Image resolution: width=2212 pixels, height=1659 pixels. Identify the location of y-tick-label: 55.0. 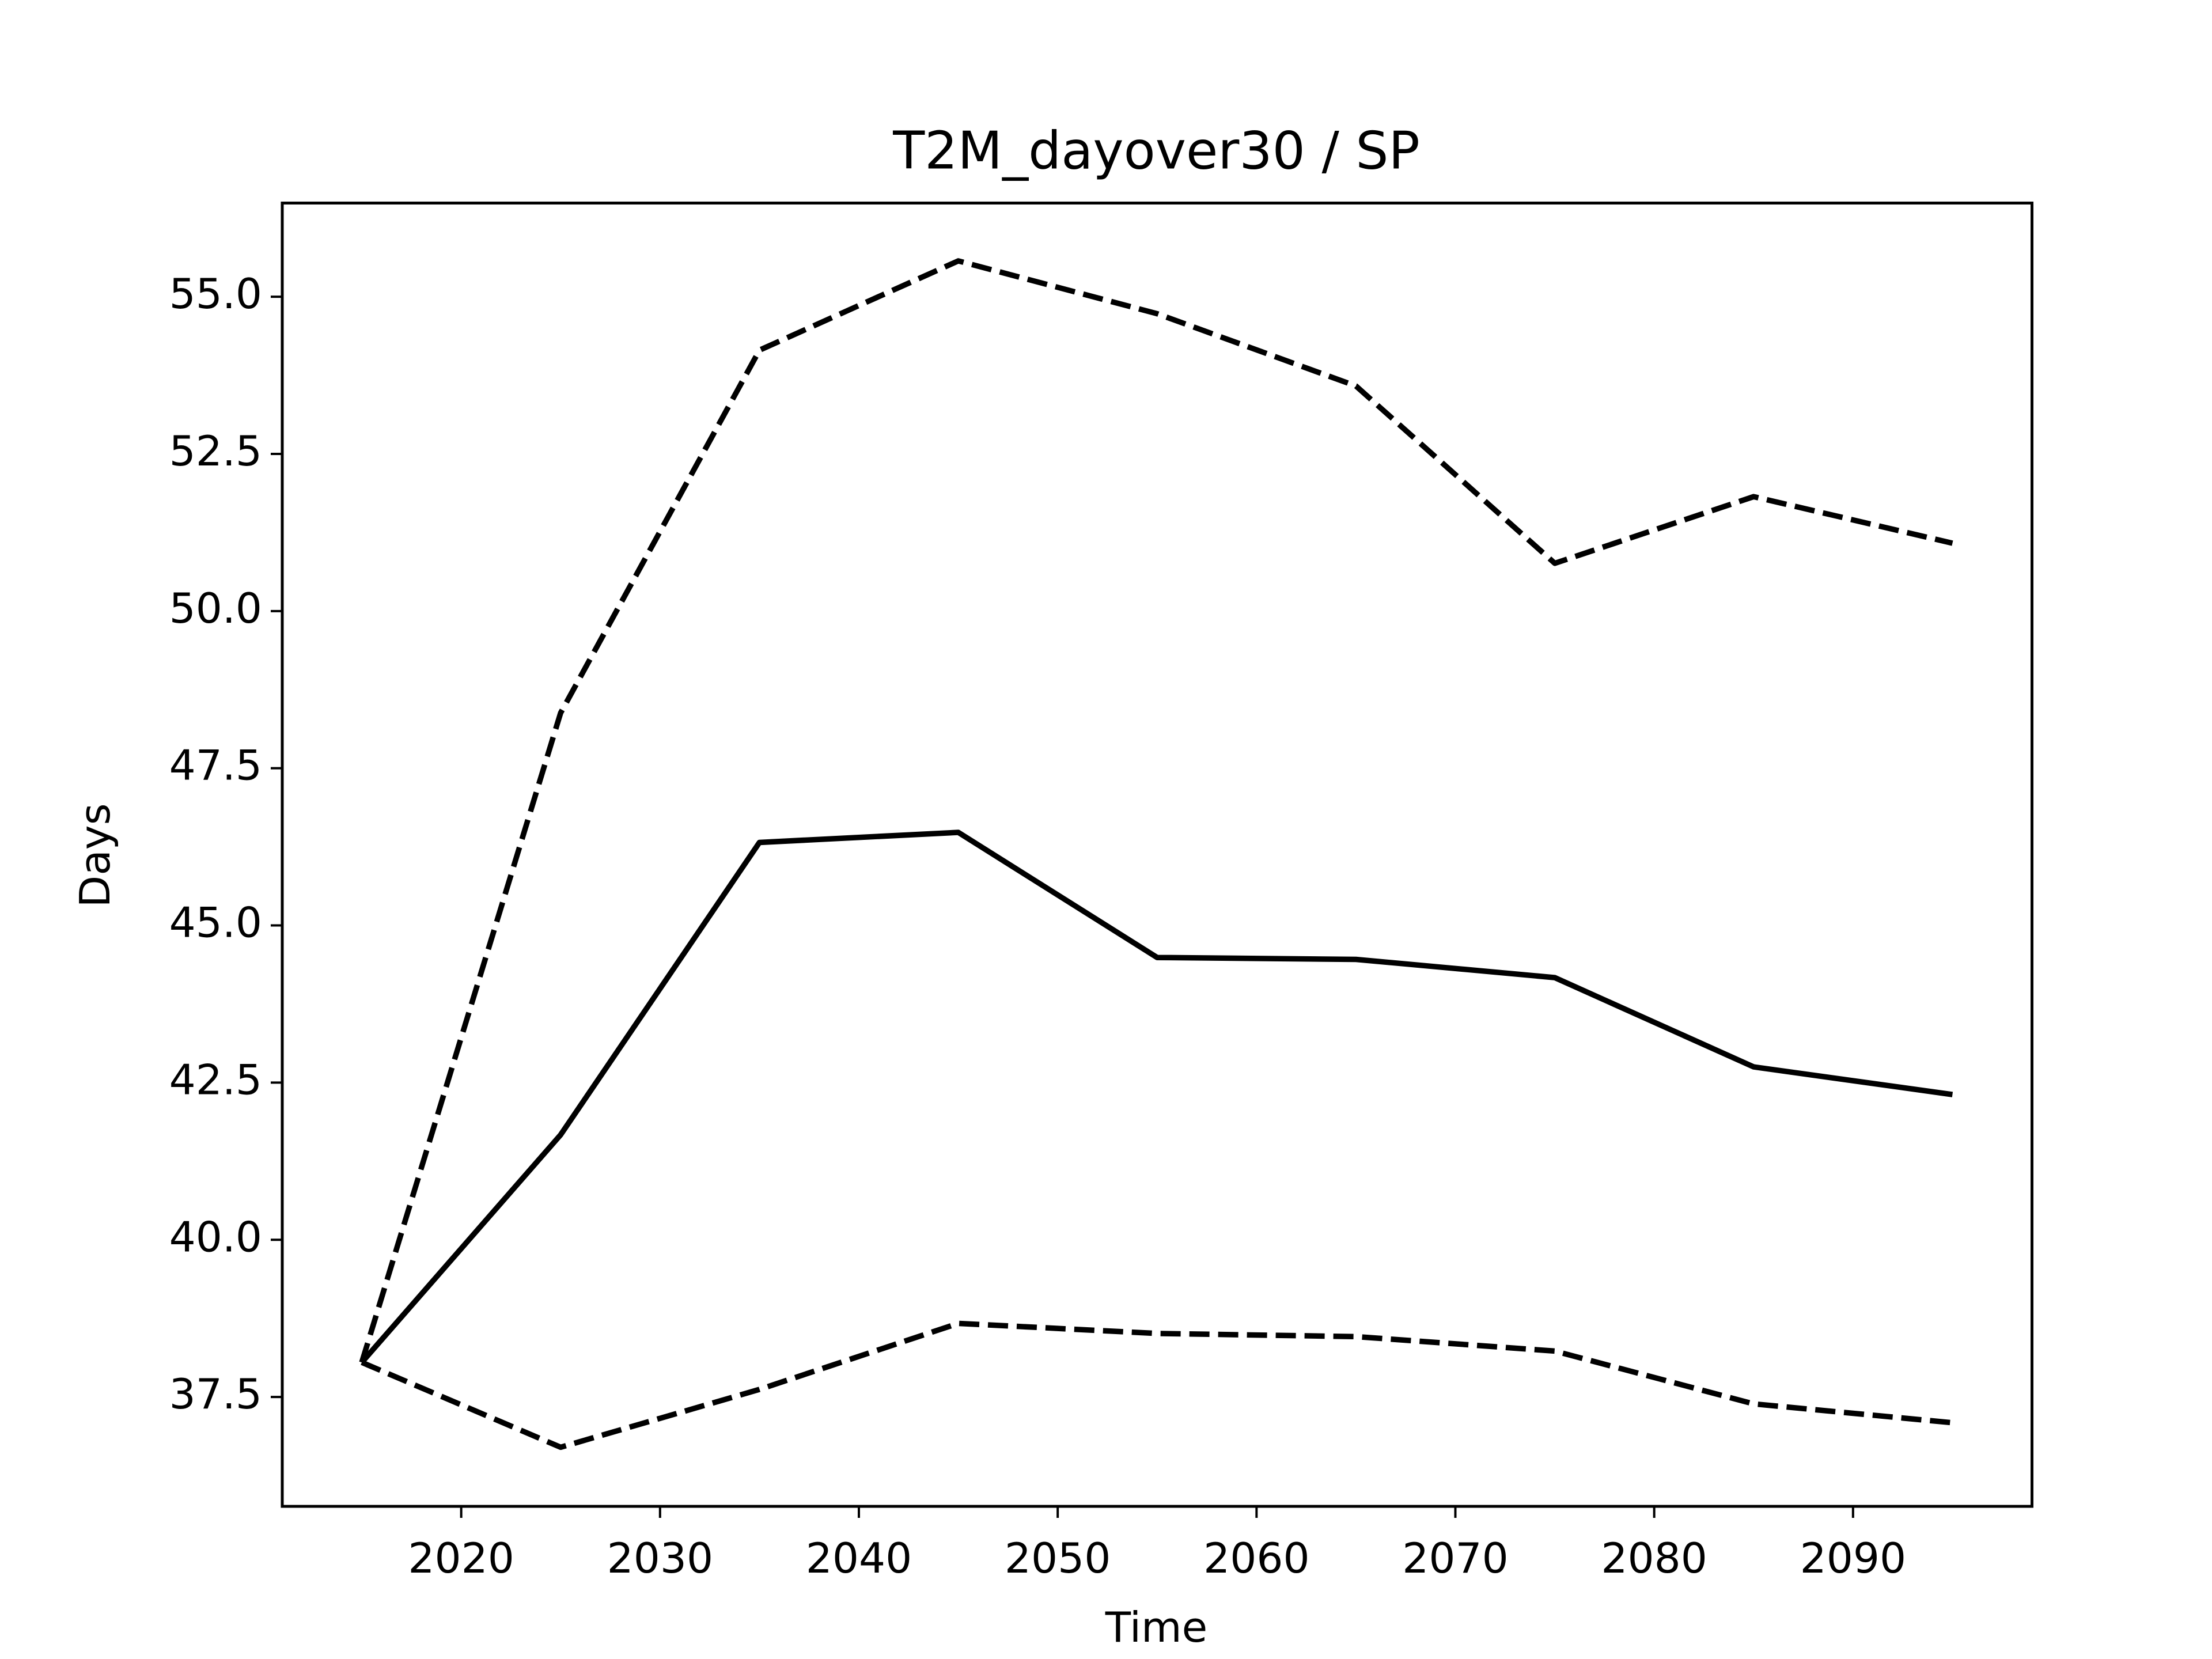
(215, 294).